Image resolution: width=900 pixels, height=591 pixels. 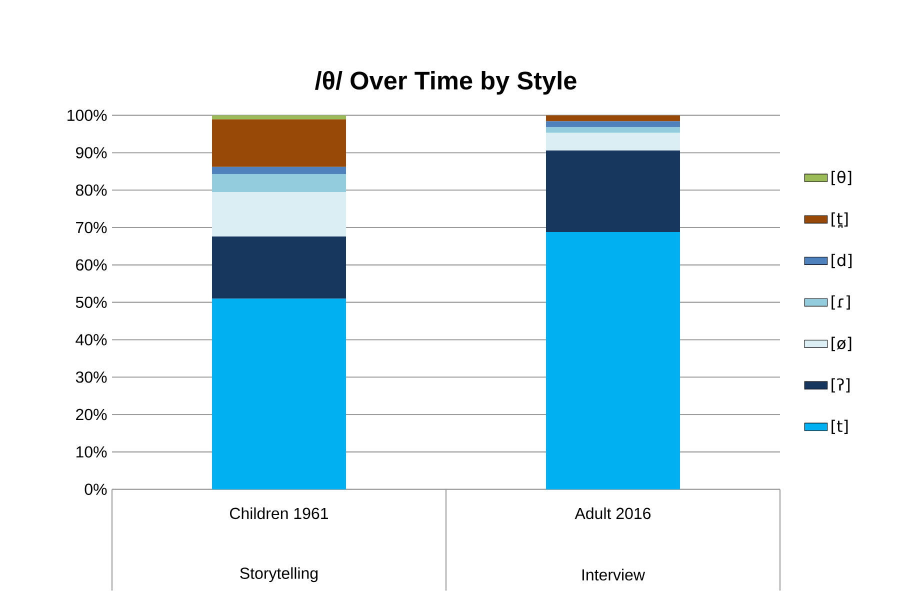 What do you see at coordinates (279, 514) in the screenshot?
I see `x-tick-label: Children 1961` at bounding box center [279, 514].